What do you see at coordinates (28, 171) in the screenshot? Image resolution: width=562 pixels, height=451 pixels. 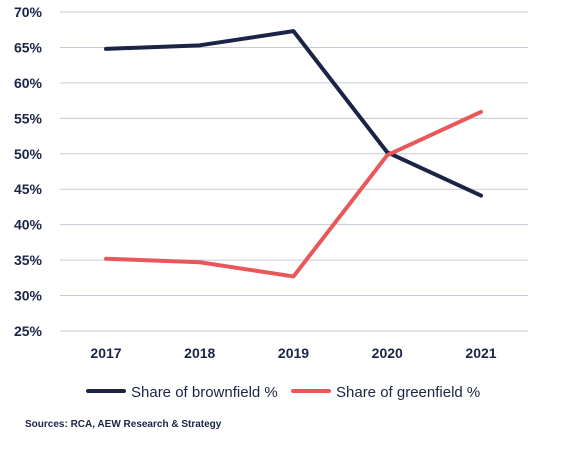 I see `y-axis-ticks: 25% 30% 35% 40% 45% 50% 55% 60% 65% 70%` at bounding box center [28, 171].